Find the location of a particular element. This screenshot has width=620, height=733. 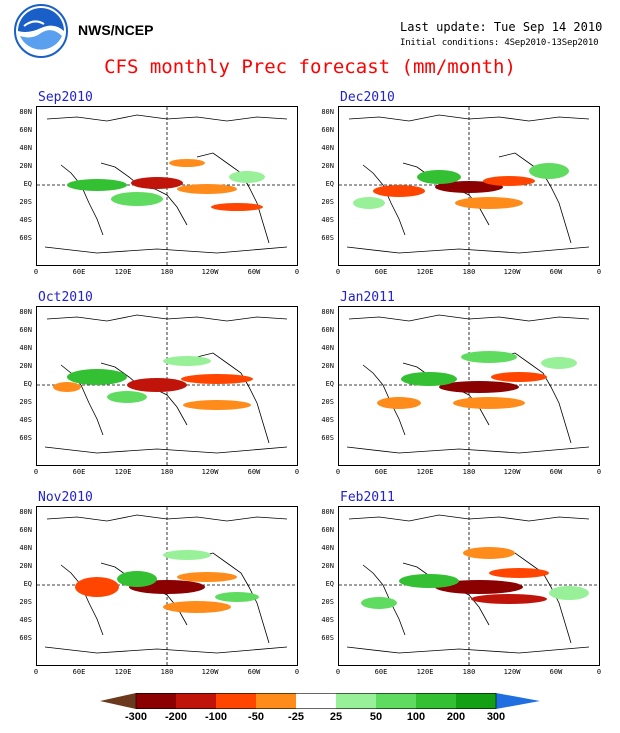

org-name: NWS/NCEP is located at coordinates (116, 30).